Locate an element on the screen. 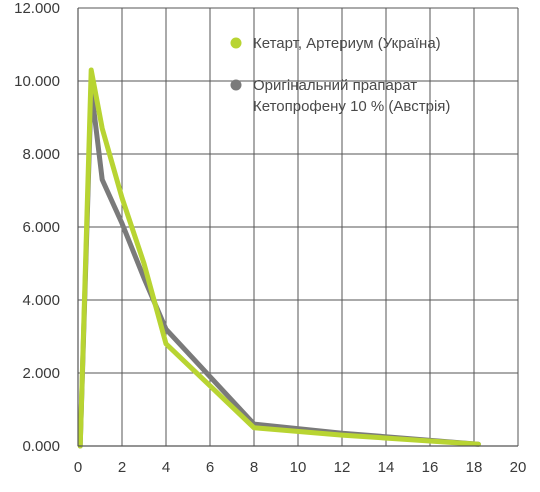 Image resolution: width=540 pixels, height=492 pixels. x-tick-label-0: 0 is located at coordinates (78, 467).